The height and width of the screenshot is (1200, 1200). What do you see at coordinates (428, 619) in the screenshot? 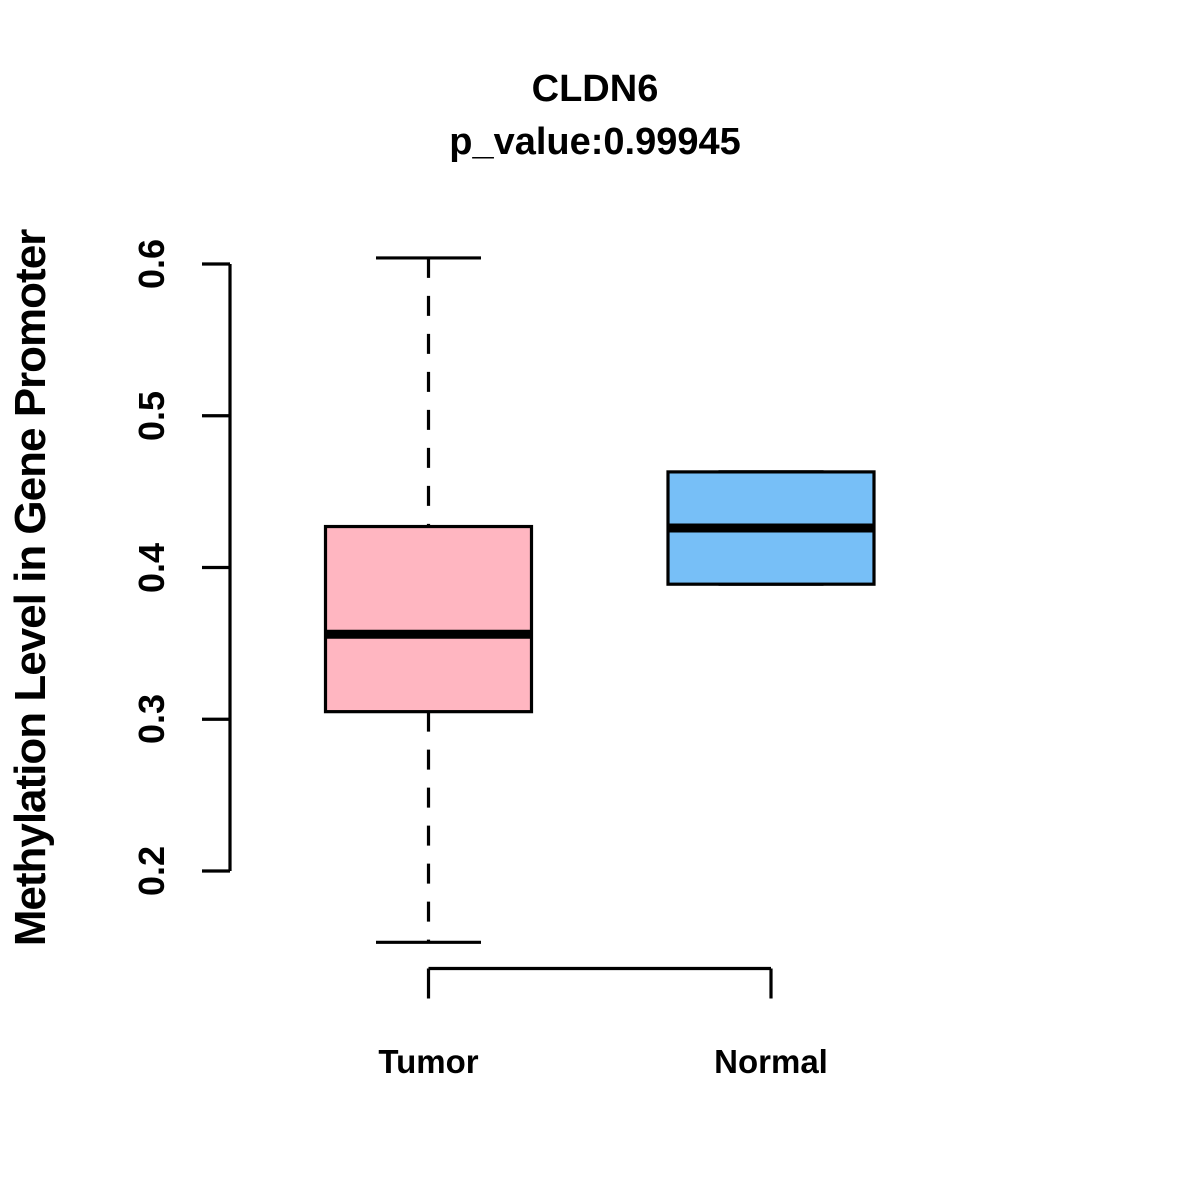
I see `box-rect` at bounding box center [428, 619].